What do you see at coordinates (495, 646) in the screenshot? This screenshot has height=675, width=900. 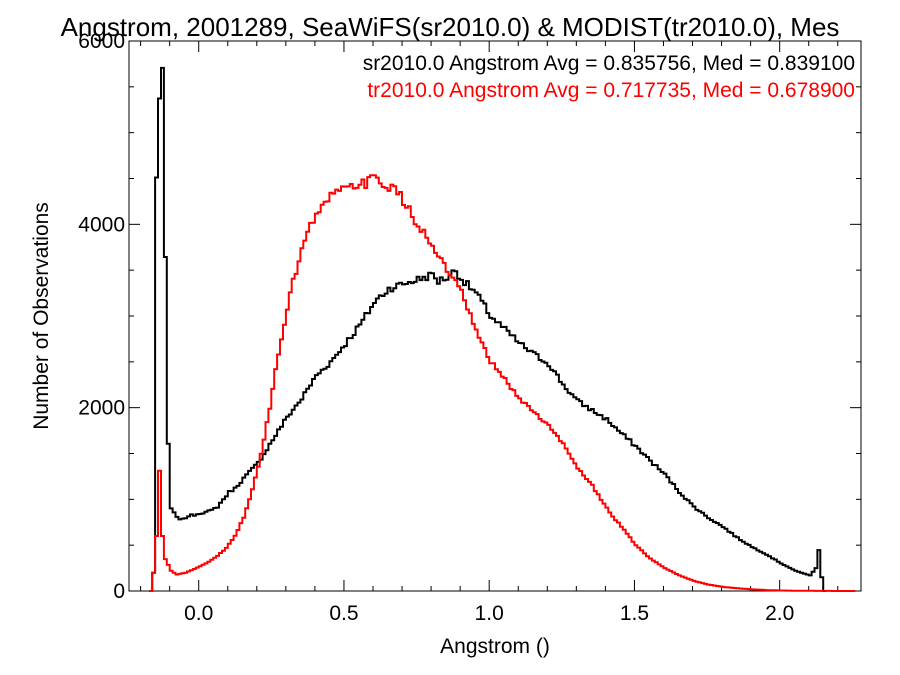 I see `x-axis-label: Angstrom ()` at bounding box center [495, 646].